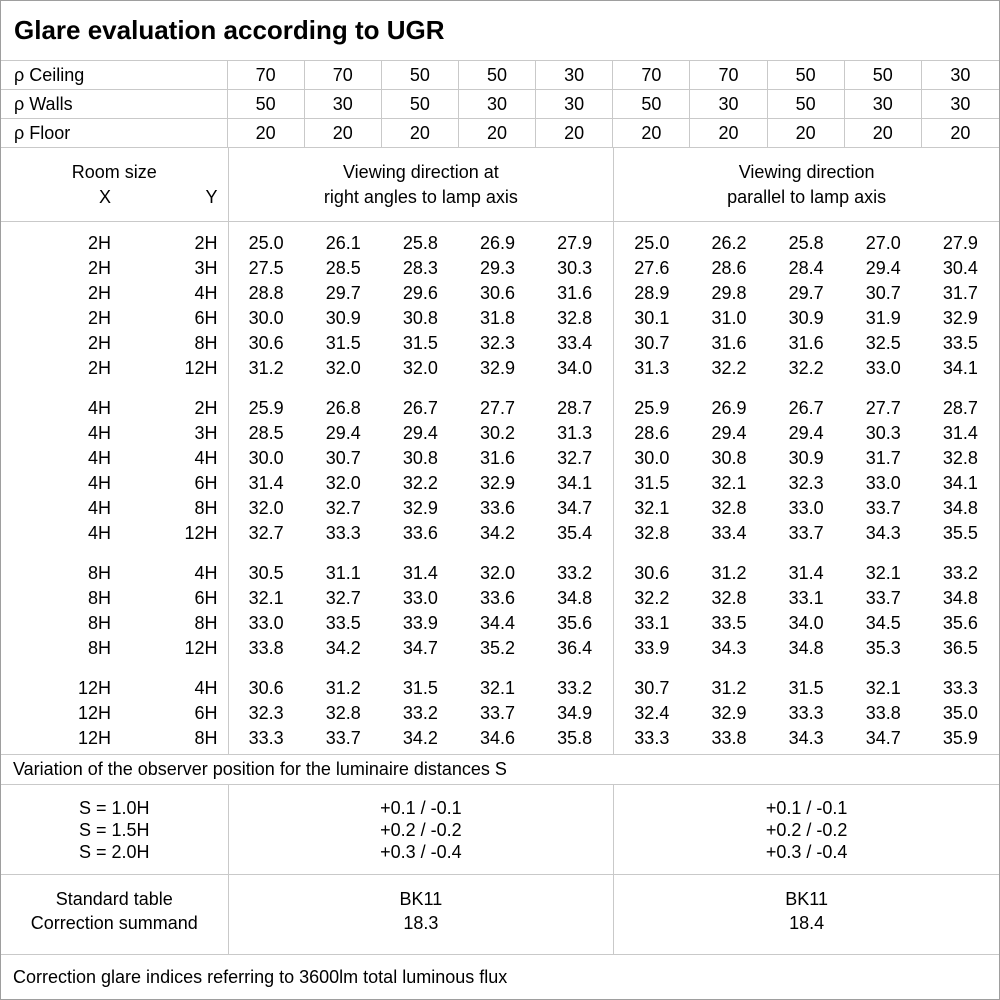 This screenshot has height=1000, width=1000. Describe the element at coordinates (420, 293) in the screenshot. I see `ugr-value: 29.6` at that location.